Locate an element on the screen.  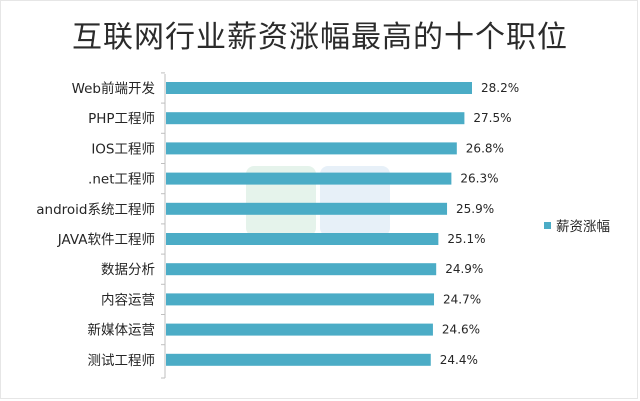
category-label: 内容运营 is located at coordinates (128, 299).